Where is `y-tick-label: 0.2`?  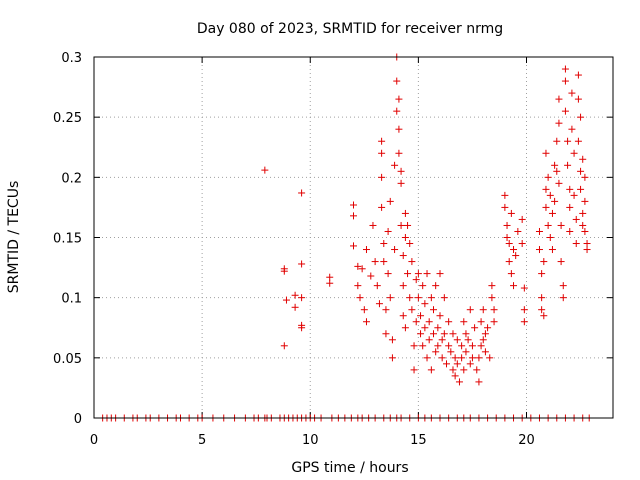 y-tick-label: 0.2 is located at coordinates (71, 178).